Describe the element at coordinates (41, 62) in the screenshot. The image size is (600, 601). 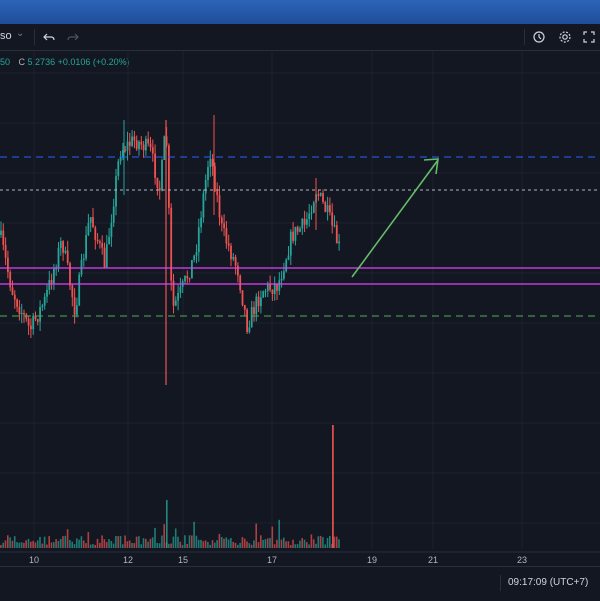
I see `close-value: 5.2736` at that location.